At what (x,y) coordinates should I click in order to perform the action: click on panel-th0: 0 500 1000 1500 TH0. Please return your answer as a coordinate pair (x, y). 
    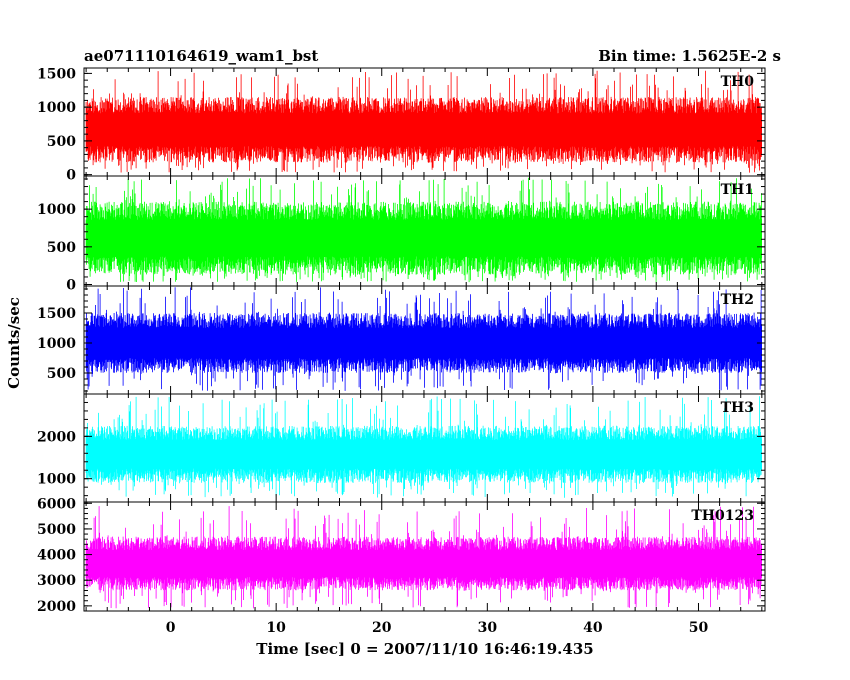
    Looking at the image, I should click on (401, 125).